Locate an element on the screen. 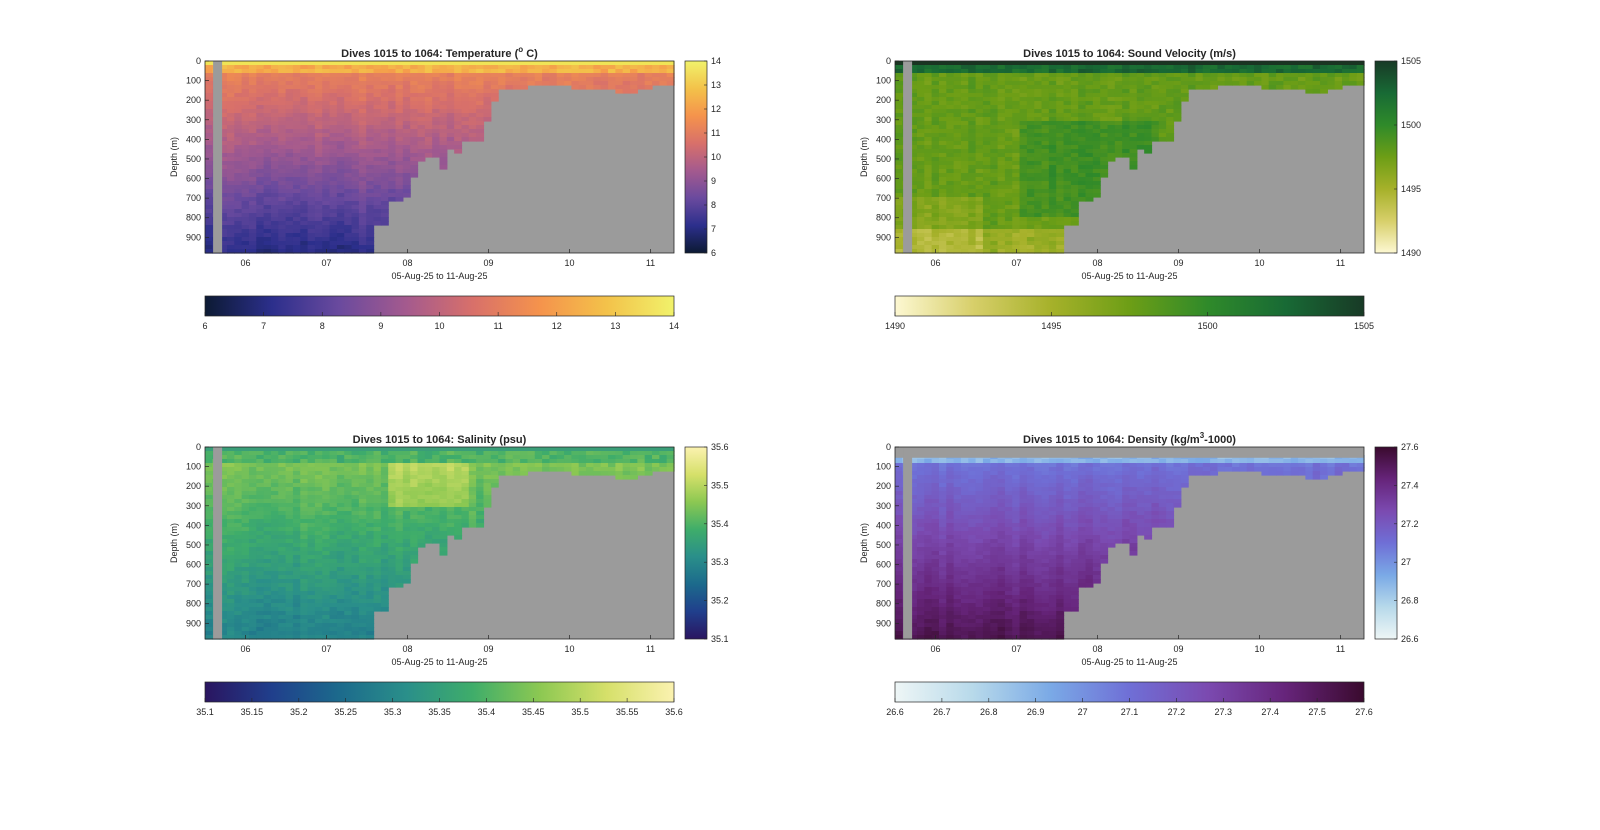 This screenshot has width=1600, height=830. colorbar-tick-label: 13 is located at coordinates (716, 85).